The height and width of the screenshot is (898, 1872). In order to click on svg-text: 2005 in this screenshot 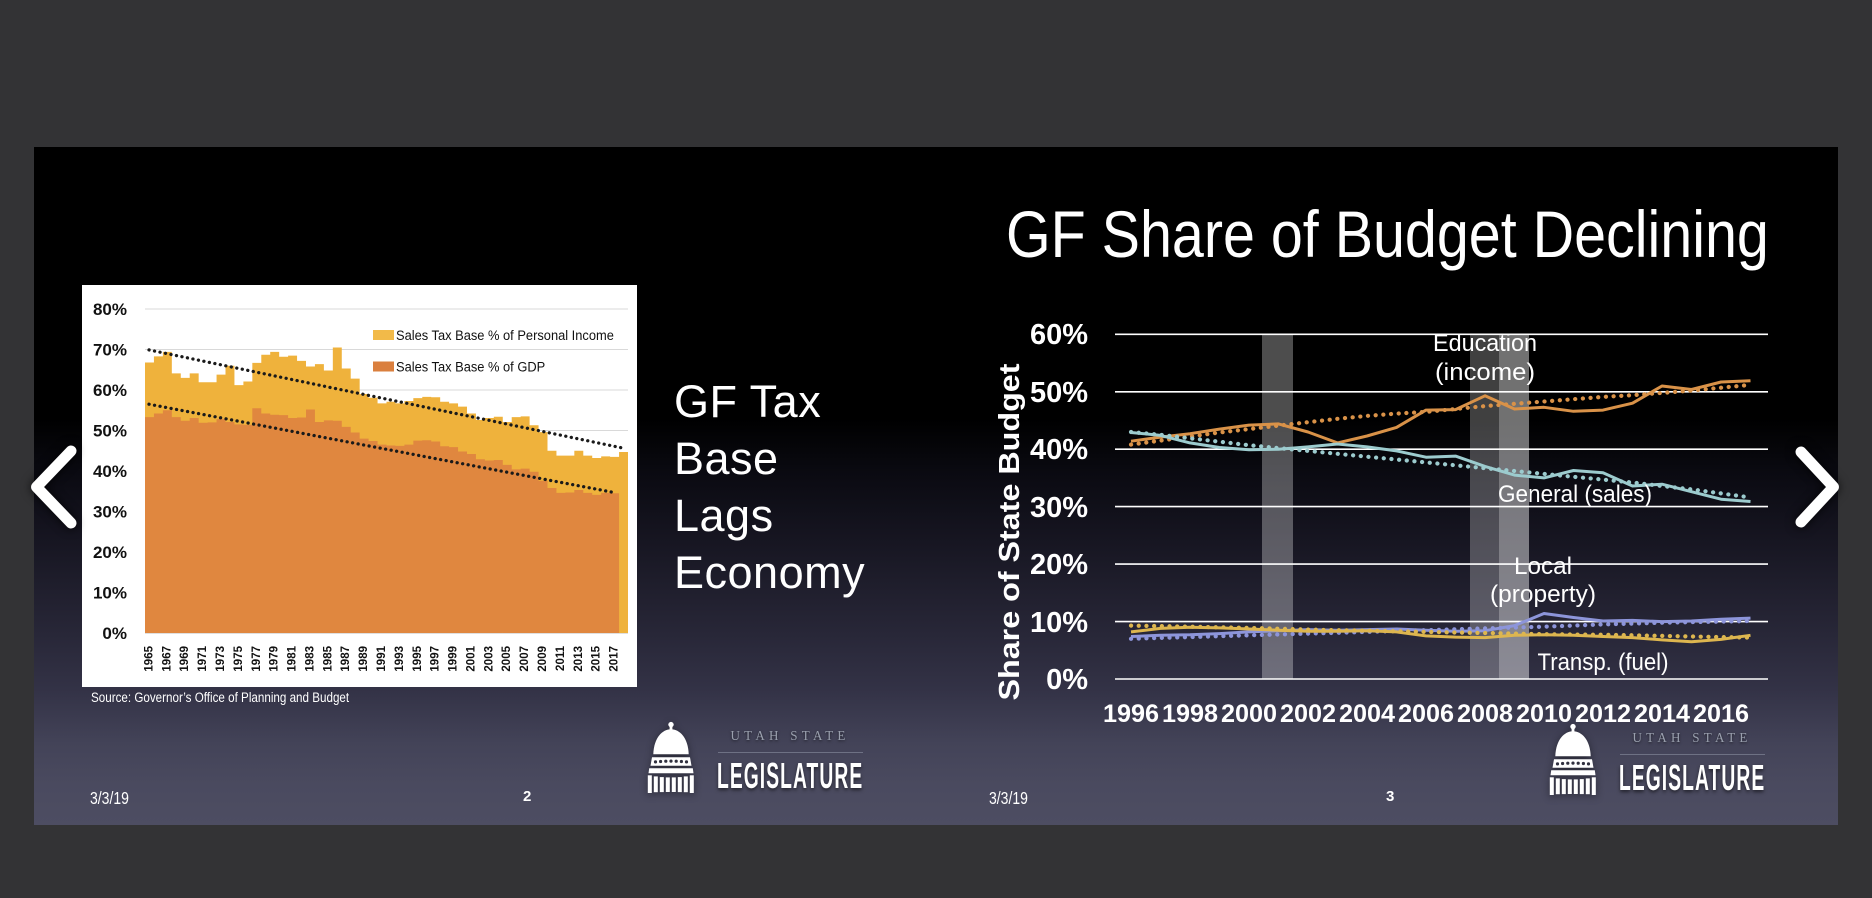, I will do `click(507, 658)`.